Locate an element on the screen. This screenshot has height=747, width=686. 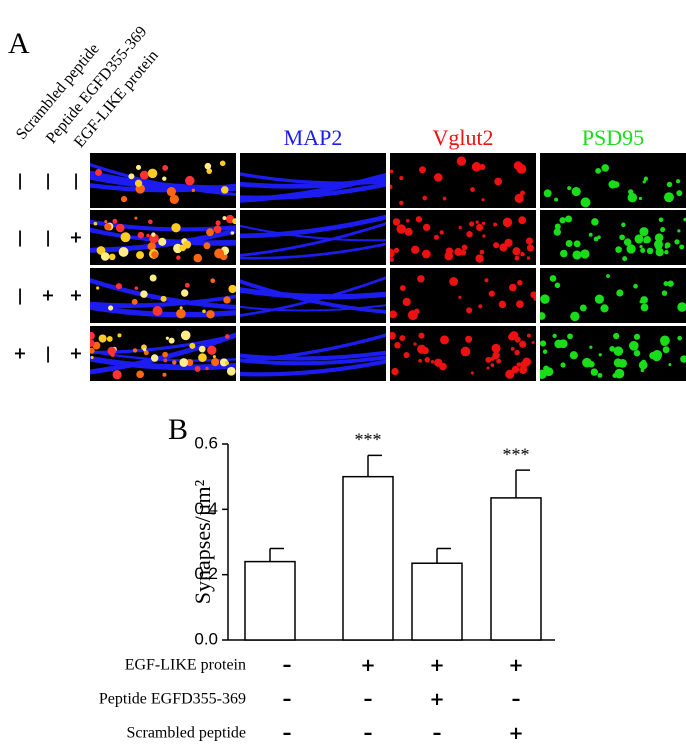
channel-label: MAP2 is located at coordinates (313, 137).